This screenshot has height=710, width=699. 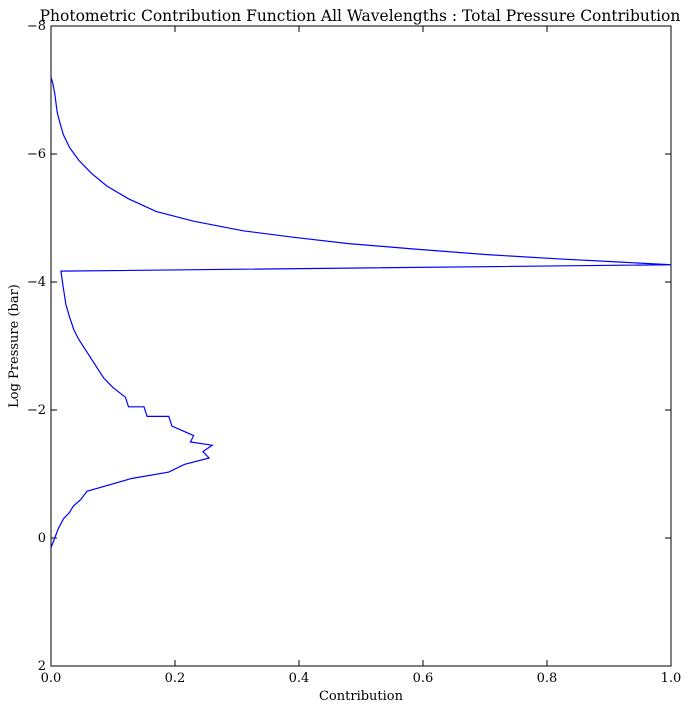 I want to click on y-axis-label: Log Pressure (bar), so click(x=14, y=346).